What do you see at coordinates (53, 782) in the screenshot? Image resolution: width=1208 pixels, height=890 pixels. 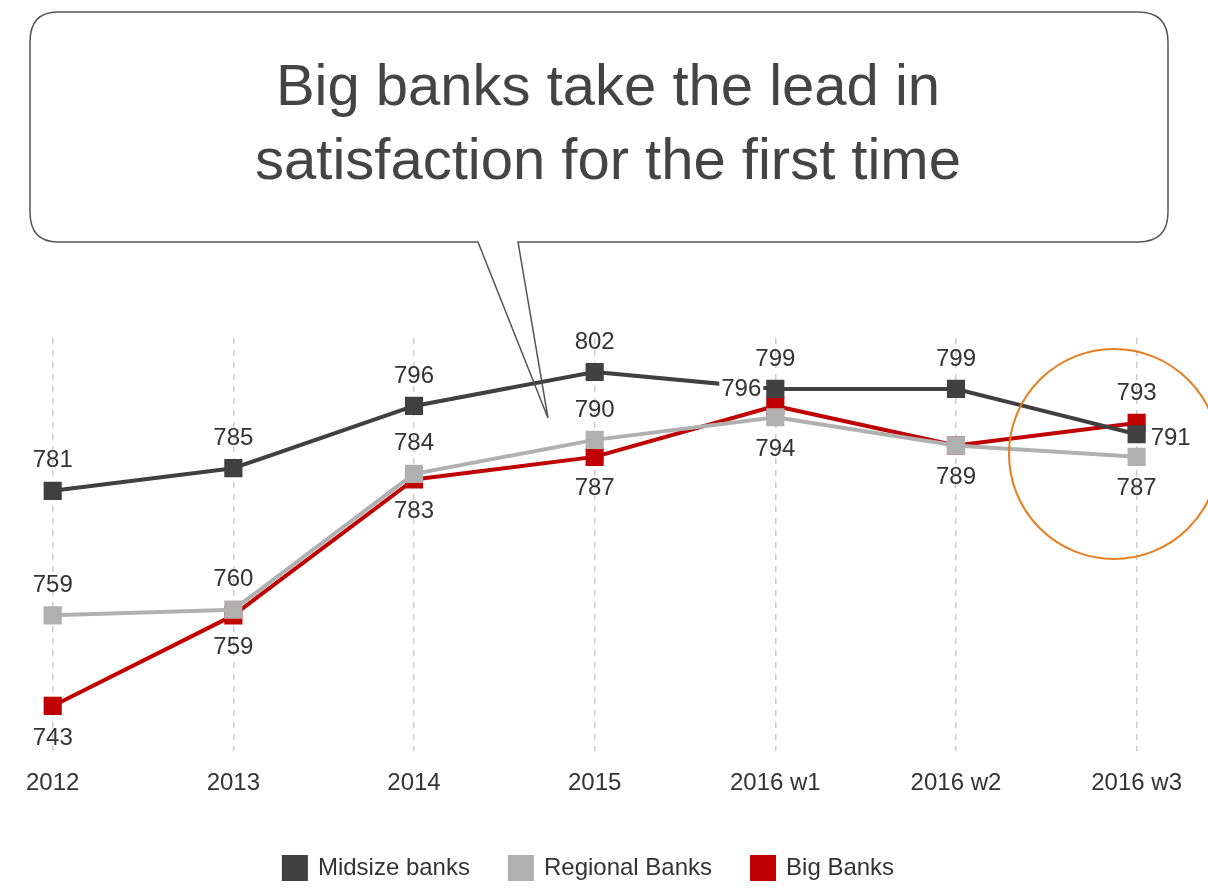 I see `x-tick-label: 2012` at bounding box center [53, 782].